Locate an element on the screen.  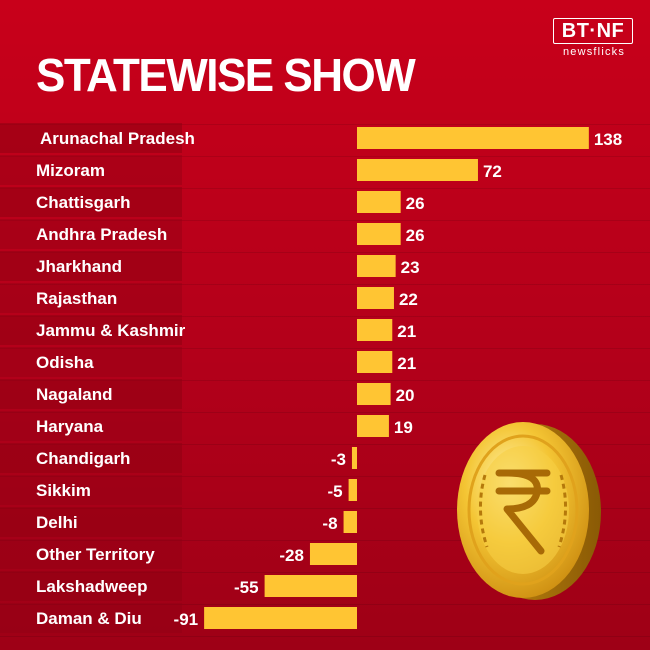
data-label: -28 is located at coordinates (291, 555).